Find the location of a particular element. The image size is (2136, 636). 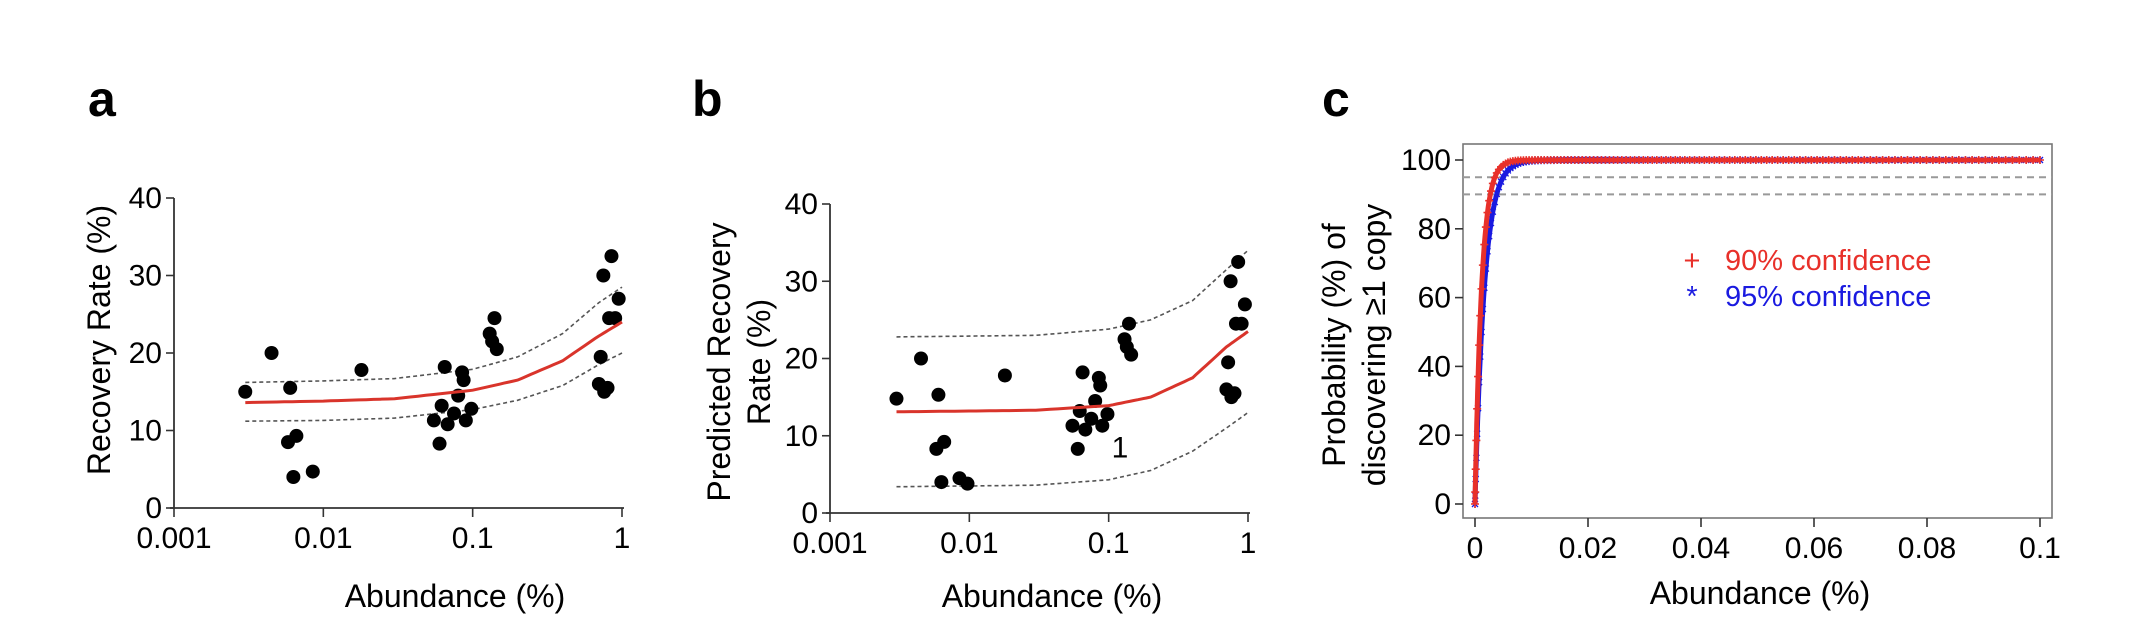

y-tick-label: 10 is located at coordinates (801, 436).